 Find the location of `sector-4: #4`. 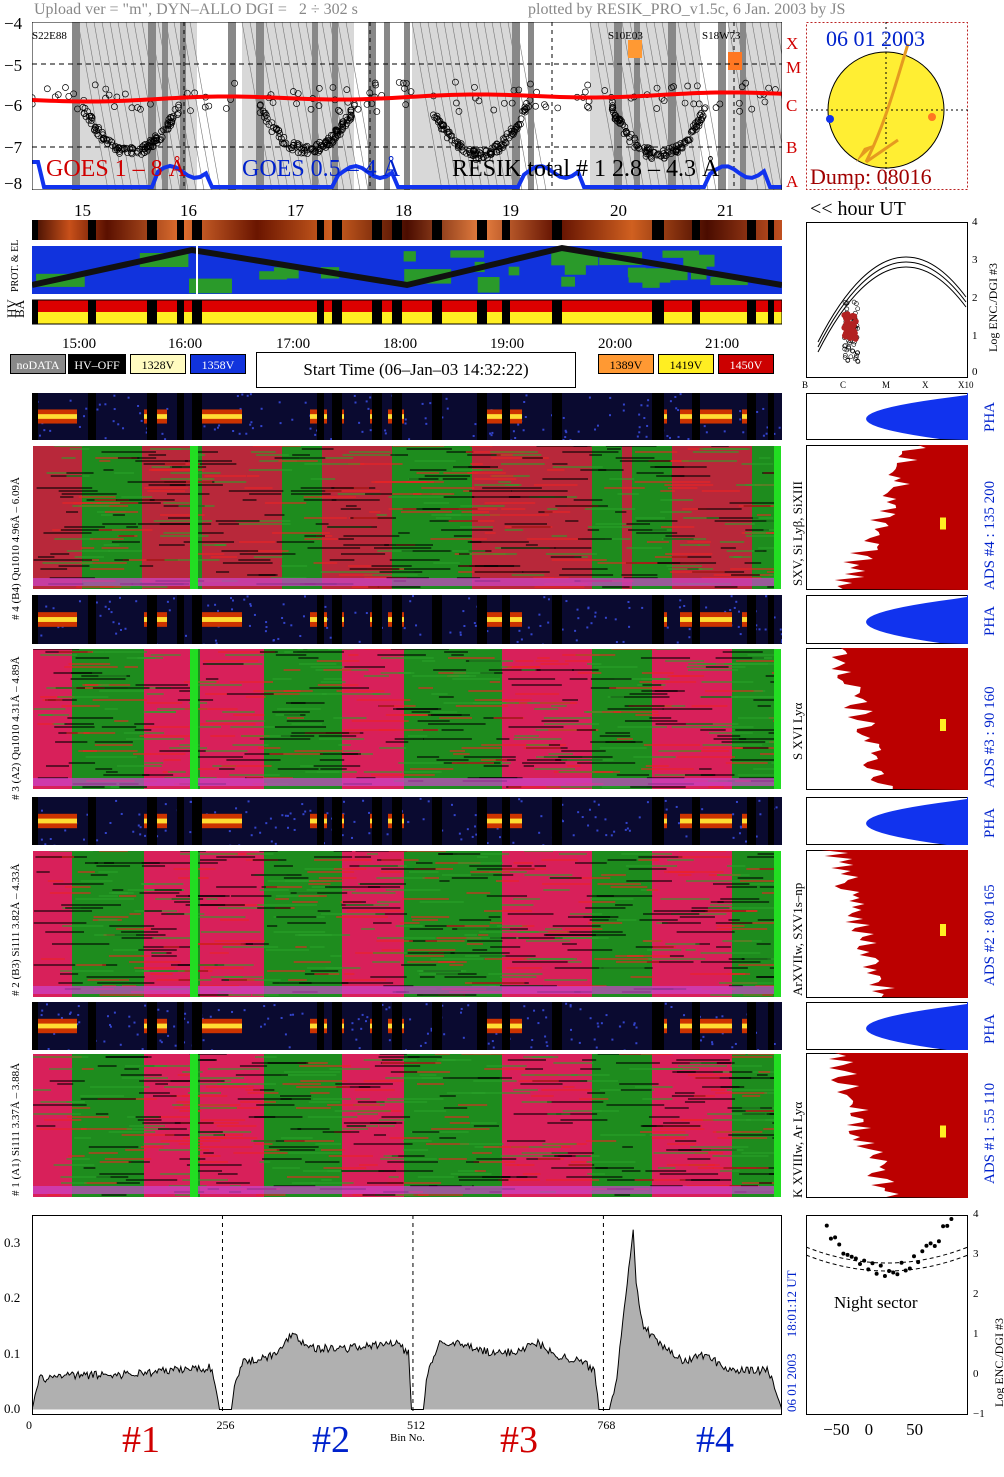

sector-4: #4 is located at coordinates (715, 1440).